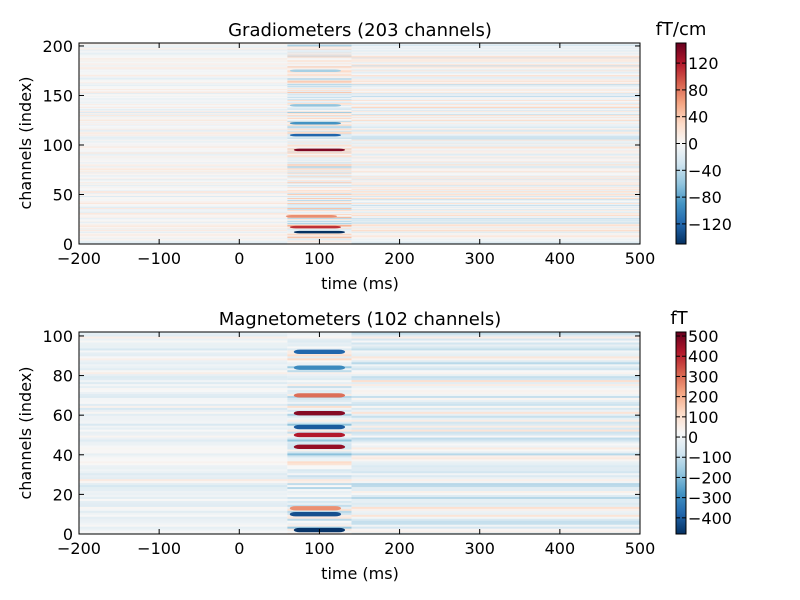  Describe the element at coordinates (703, 63) in the screenshot. I see `colorbar-tick-label: 120` at that location.